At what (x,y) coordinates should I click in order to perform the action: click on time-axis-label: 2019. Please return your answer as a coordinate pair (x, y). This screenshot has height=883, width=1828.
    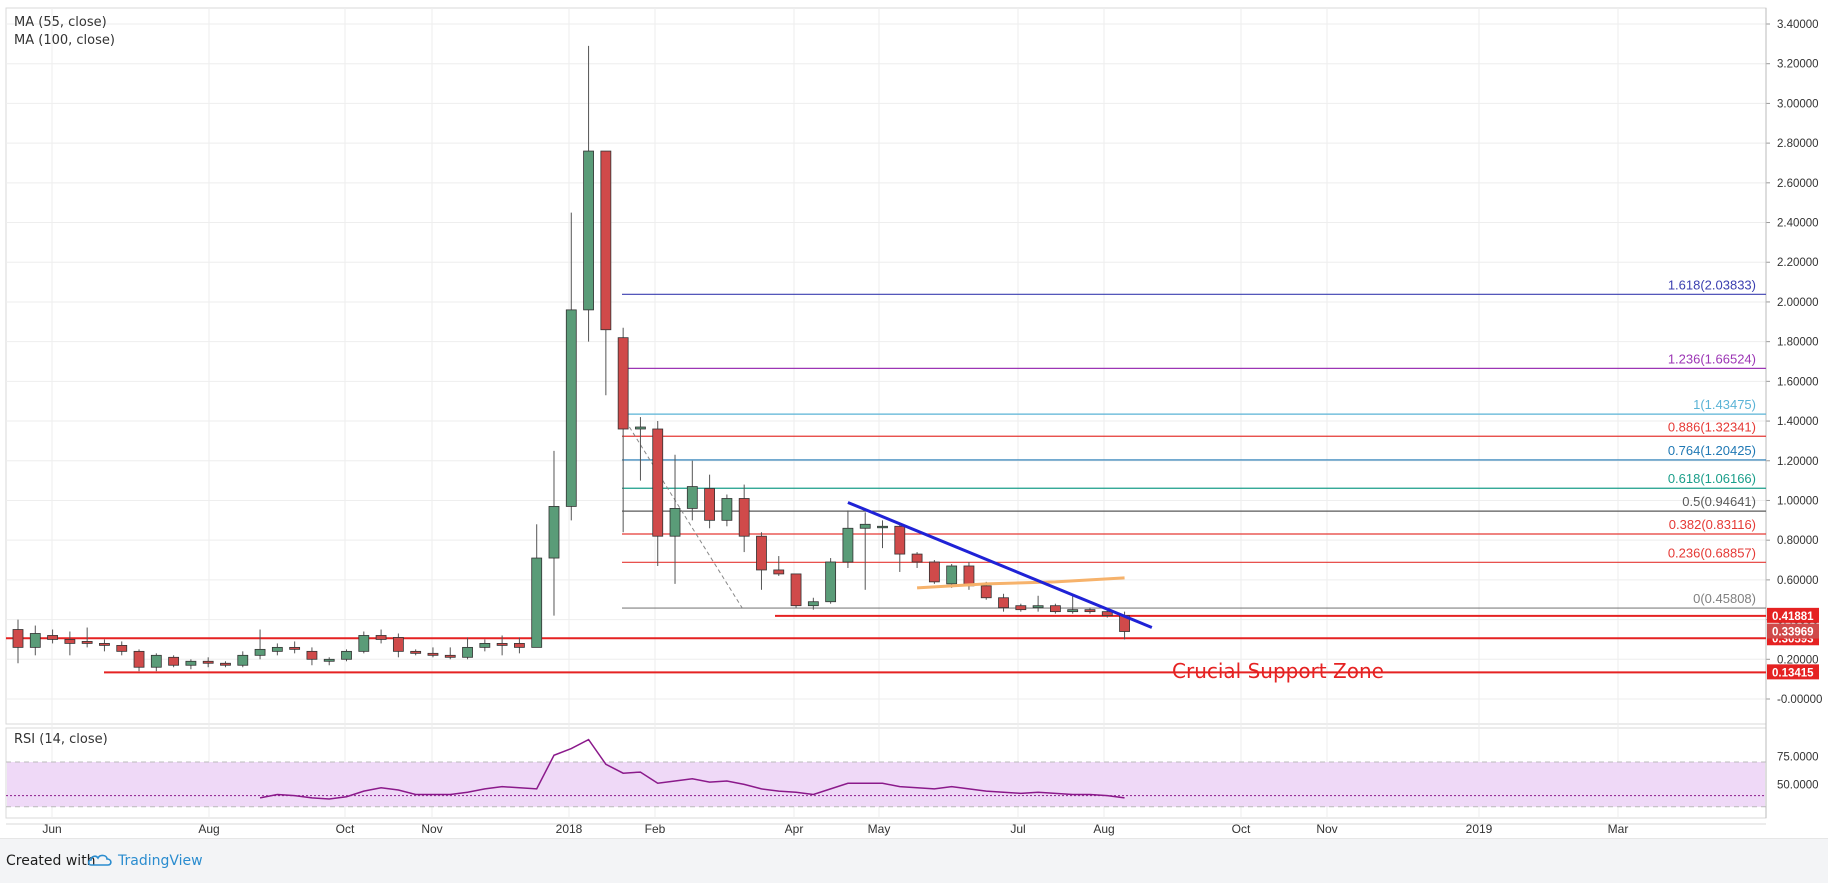
    Looking at the image, I should click on (1479, 829).